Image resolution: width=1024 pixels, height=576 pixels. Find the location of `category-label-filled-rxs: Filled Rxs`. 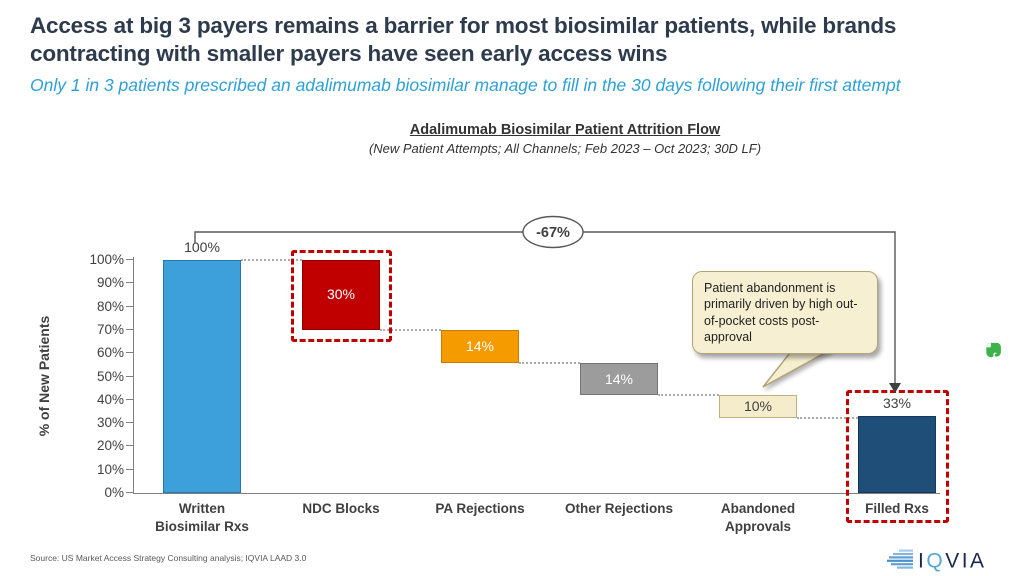

category-label-filled-rxs: Filled Rxs is located at coordinates (897, 508).